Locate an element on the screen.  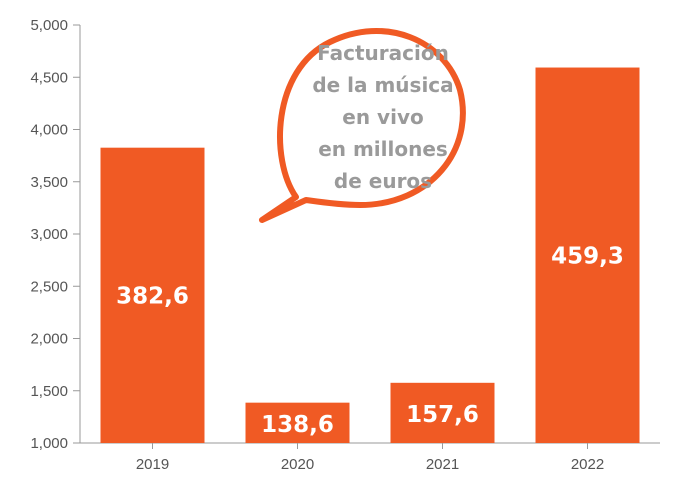
y-tick-label: 5,000 is located at coordinates (49, 25).